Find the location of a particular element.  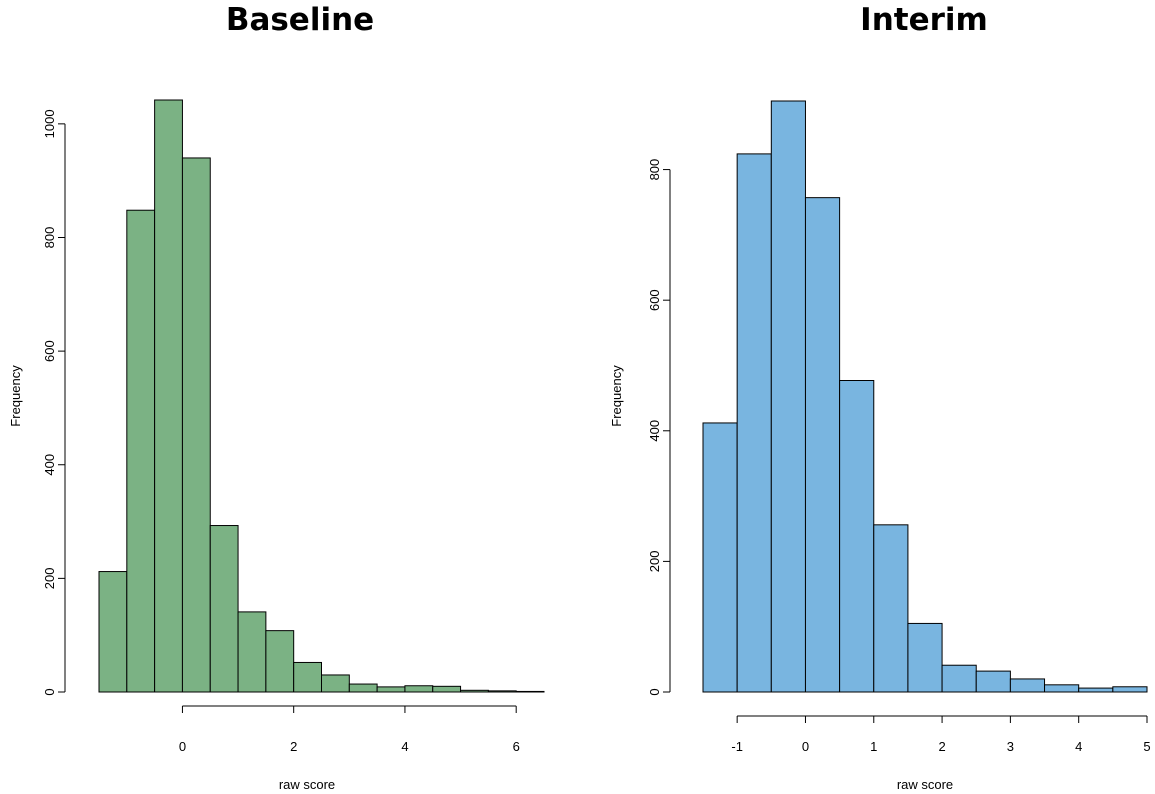

interim-y-tick-label: 400 is located at coordinates (654, 431).